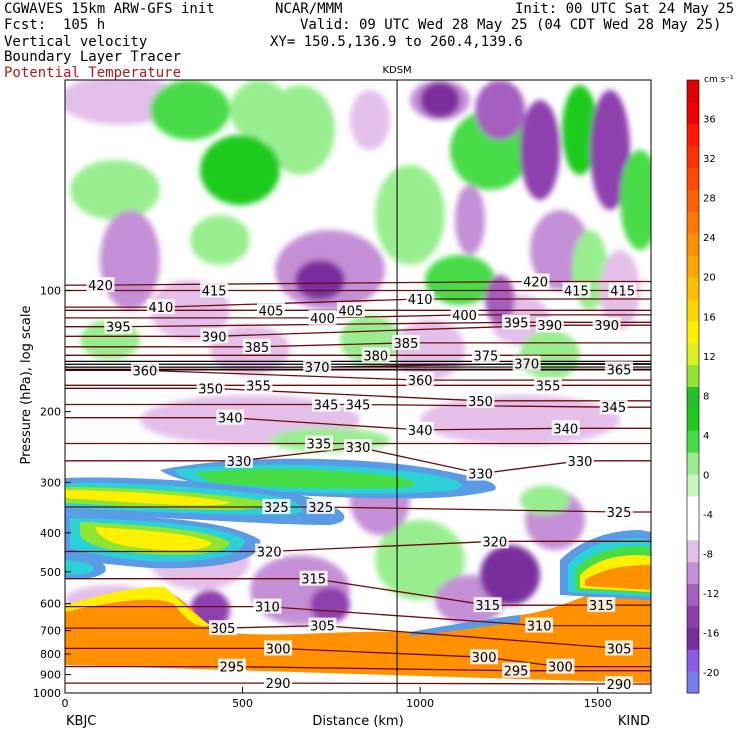  What do you see at coordinates (50, 572) in the screenshot?
I see `y-tick-label: 500` at bounding box center [50, 572].